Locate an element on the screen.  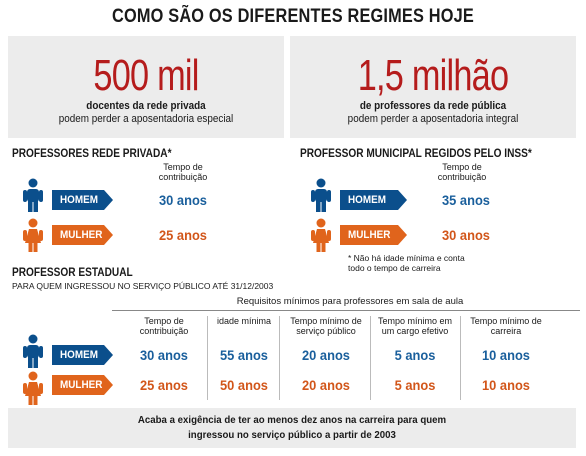
state-woman-value-1: 50 anos is located at coordinates (244, 385).